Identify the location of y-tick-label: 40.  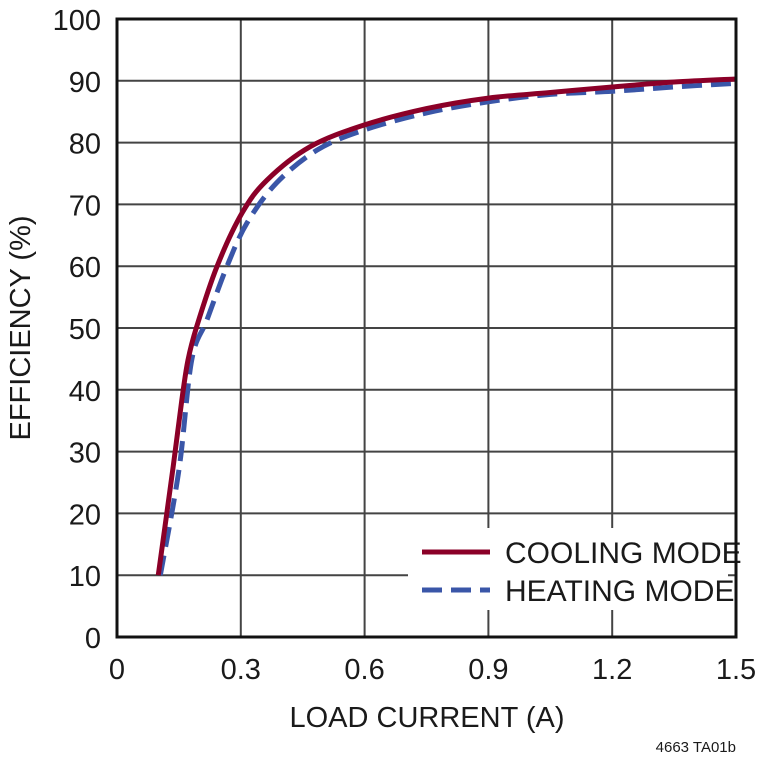
(85, 392).